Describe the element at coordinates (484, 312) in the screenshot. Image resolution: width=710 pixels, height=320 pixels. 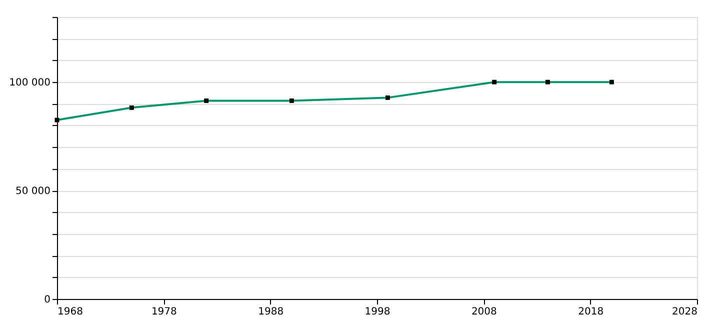
I see `x-tick-label: 2008` at that location.